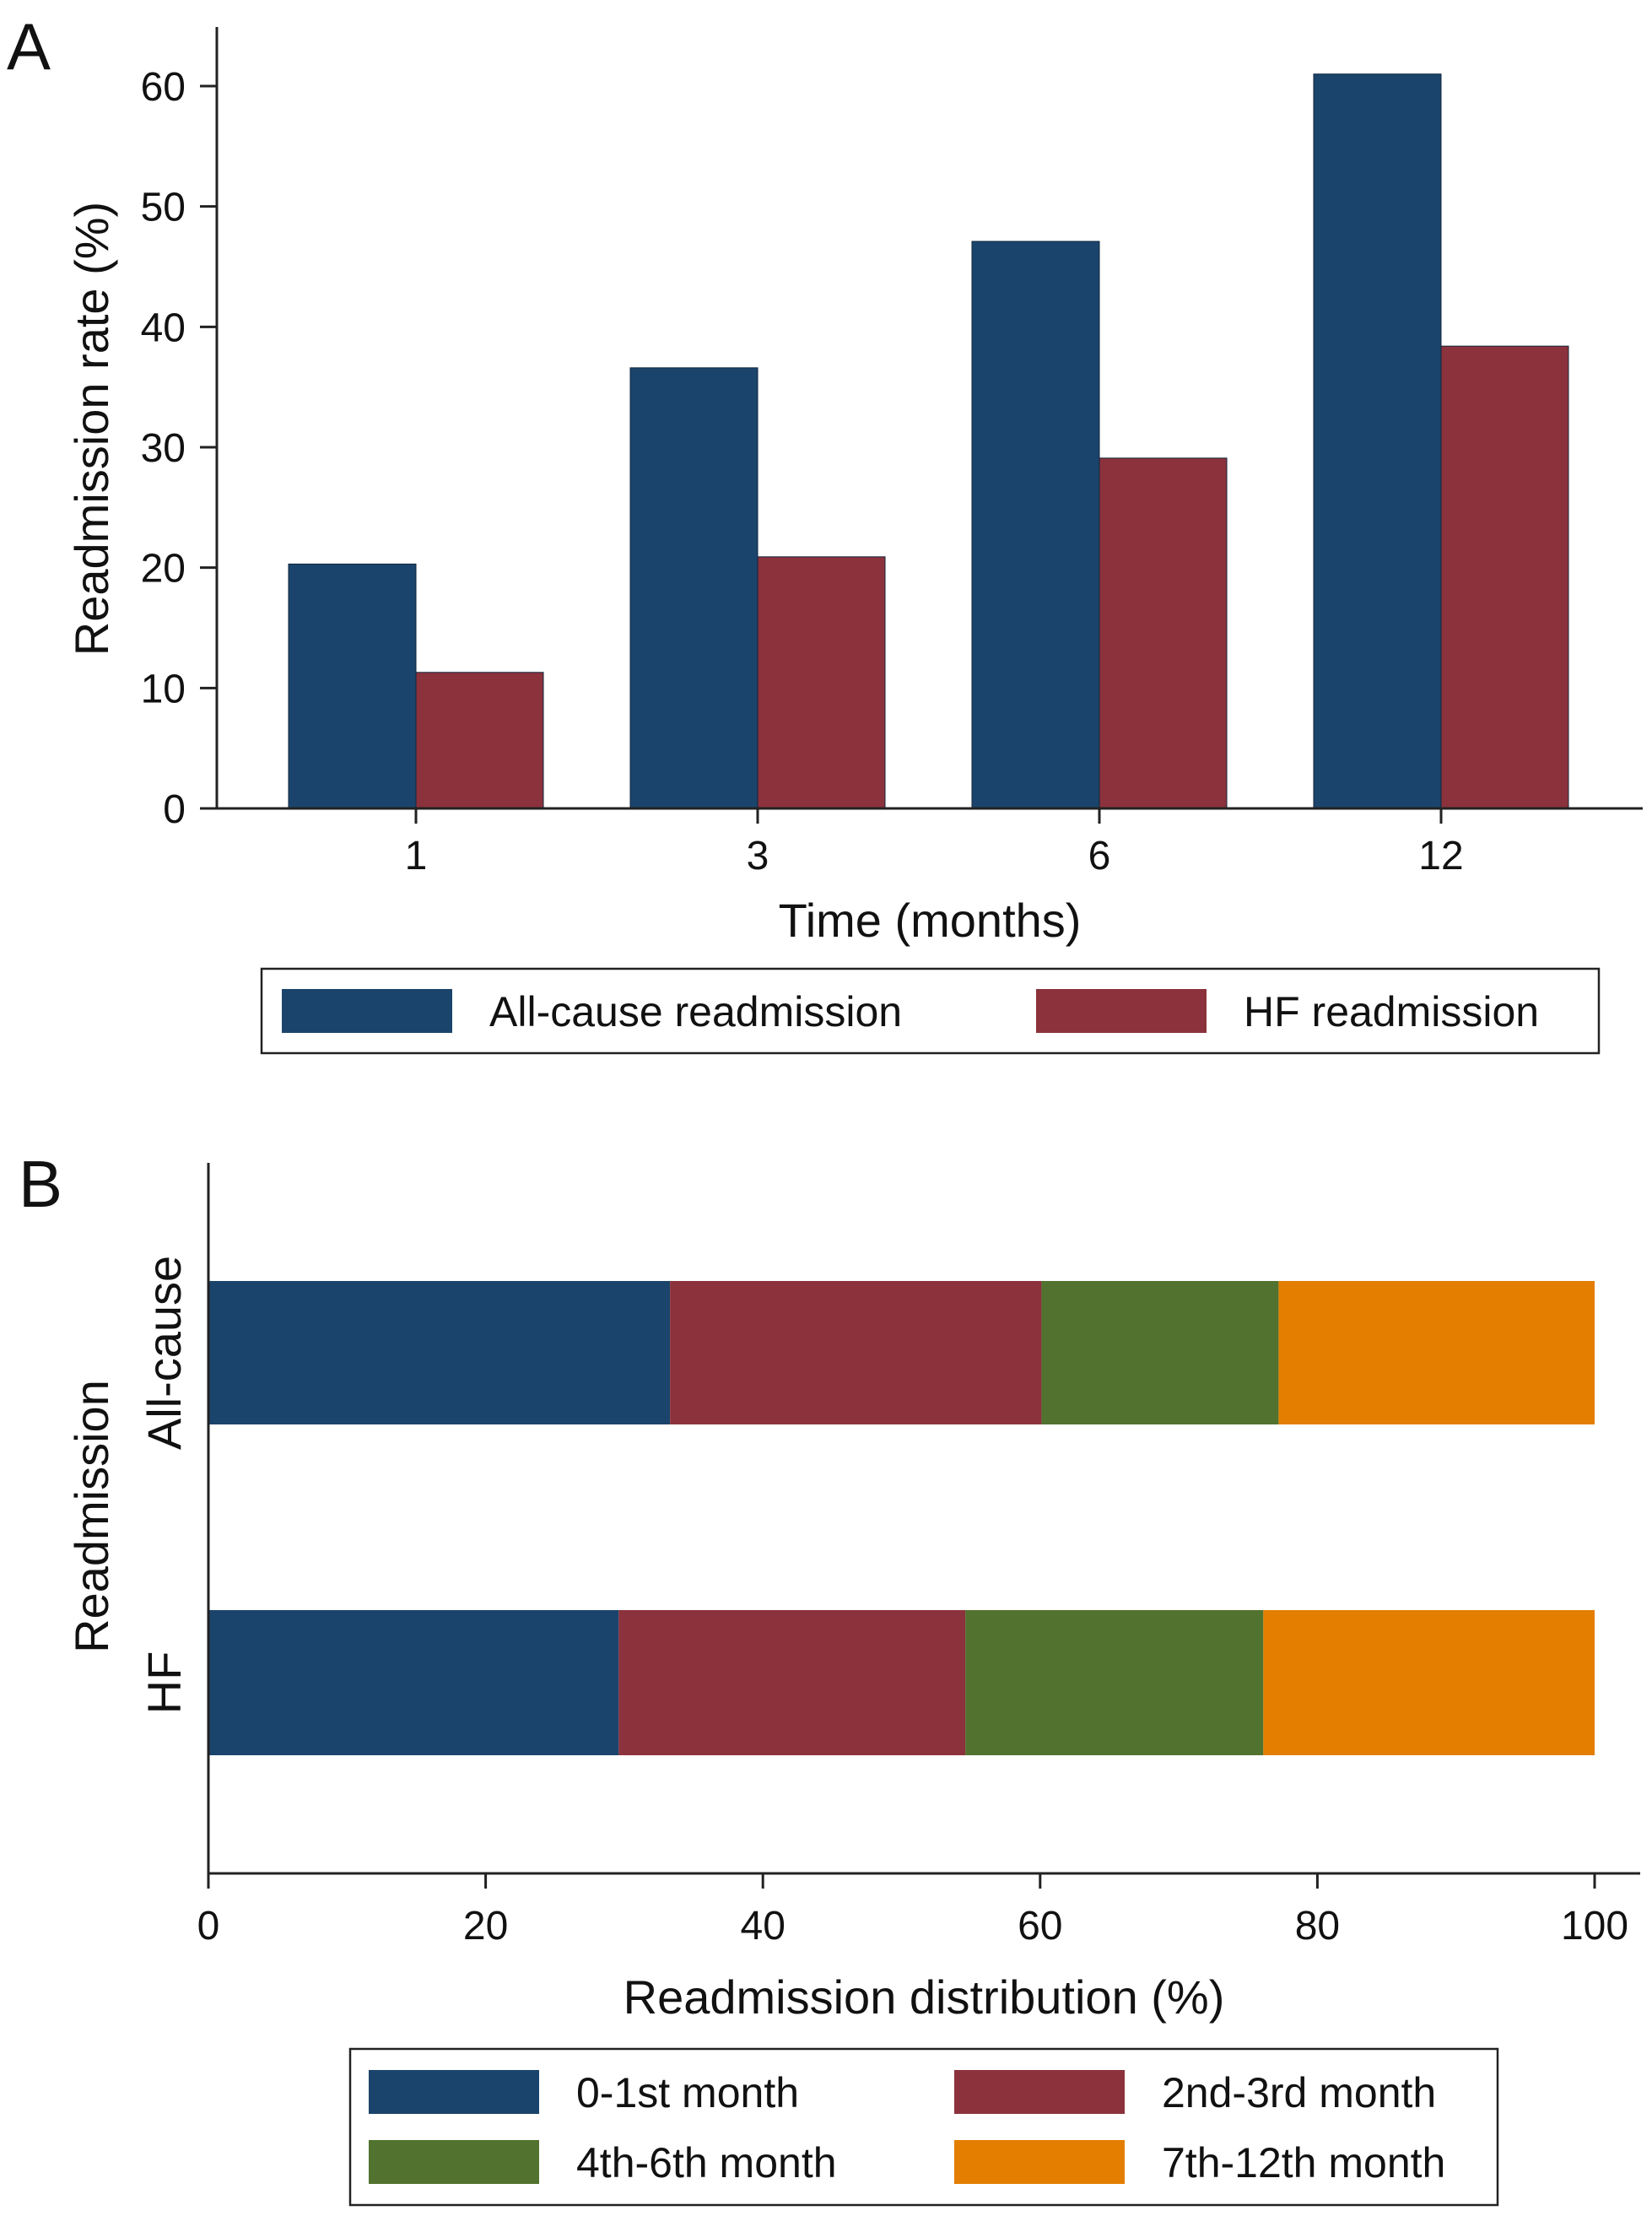 This screenshot has height=2216, width=1652. Describe the element at coordinates (925, 1997) in the screenshot. I see `panel-b-x-axis-title: Readmission distribution (%)` at that location.